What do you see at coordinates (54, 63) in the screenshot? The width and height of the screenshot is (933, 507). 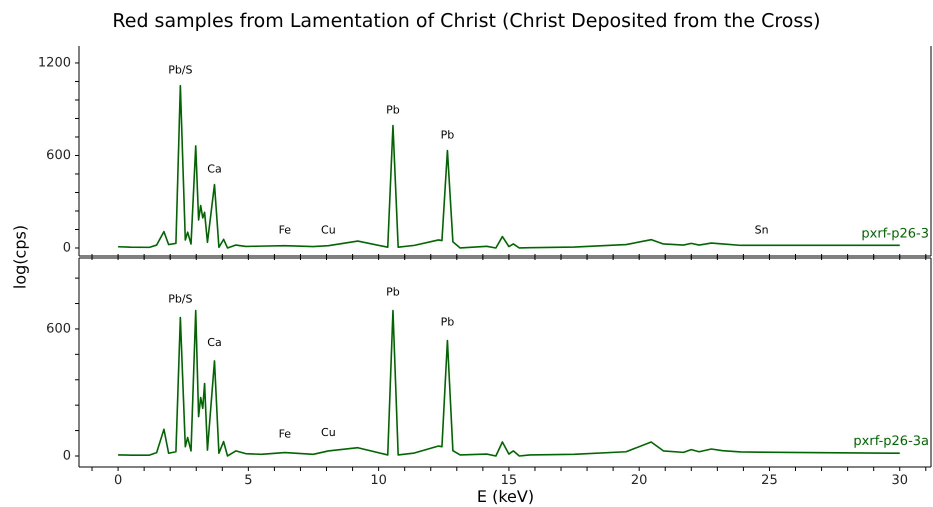 I see `y-tick-label: 1200` at bounding box center [54, 63].